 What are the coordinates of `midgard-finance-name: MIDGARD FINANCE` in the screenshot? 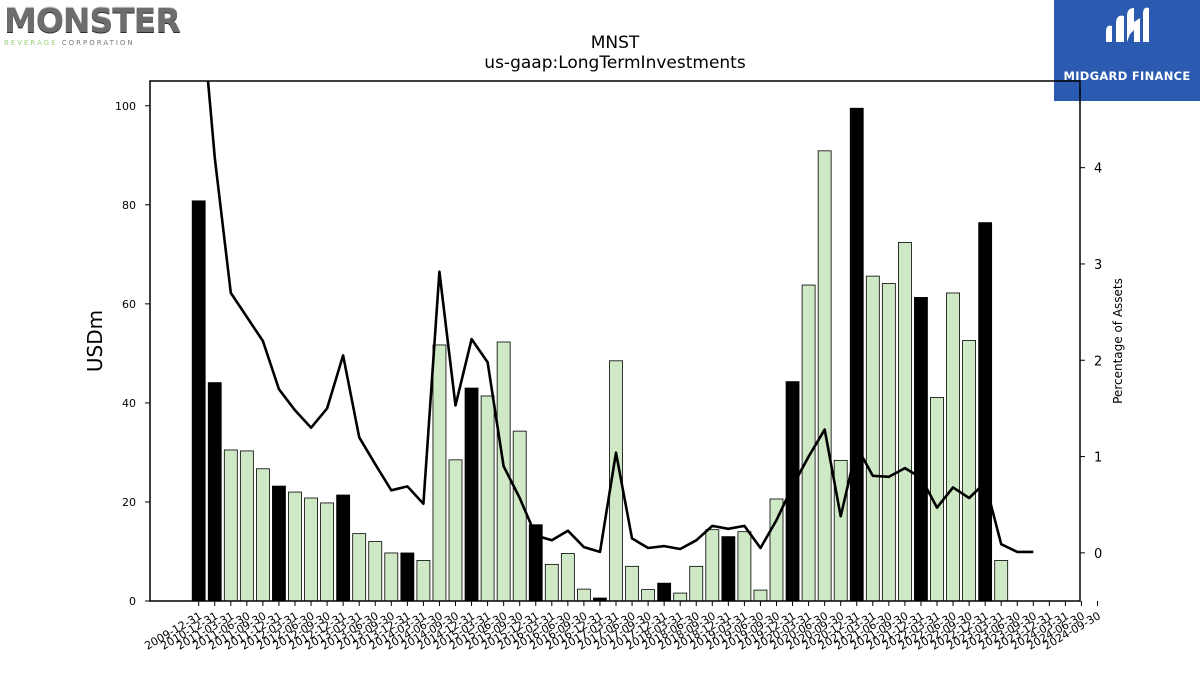 It's located at (1127, 76).